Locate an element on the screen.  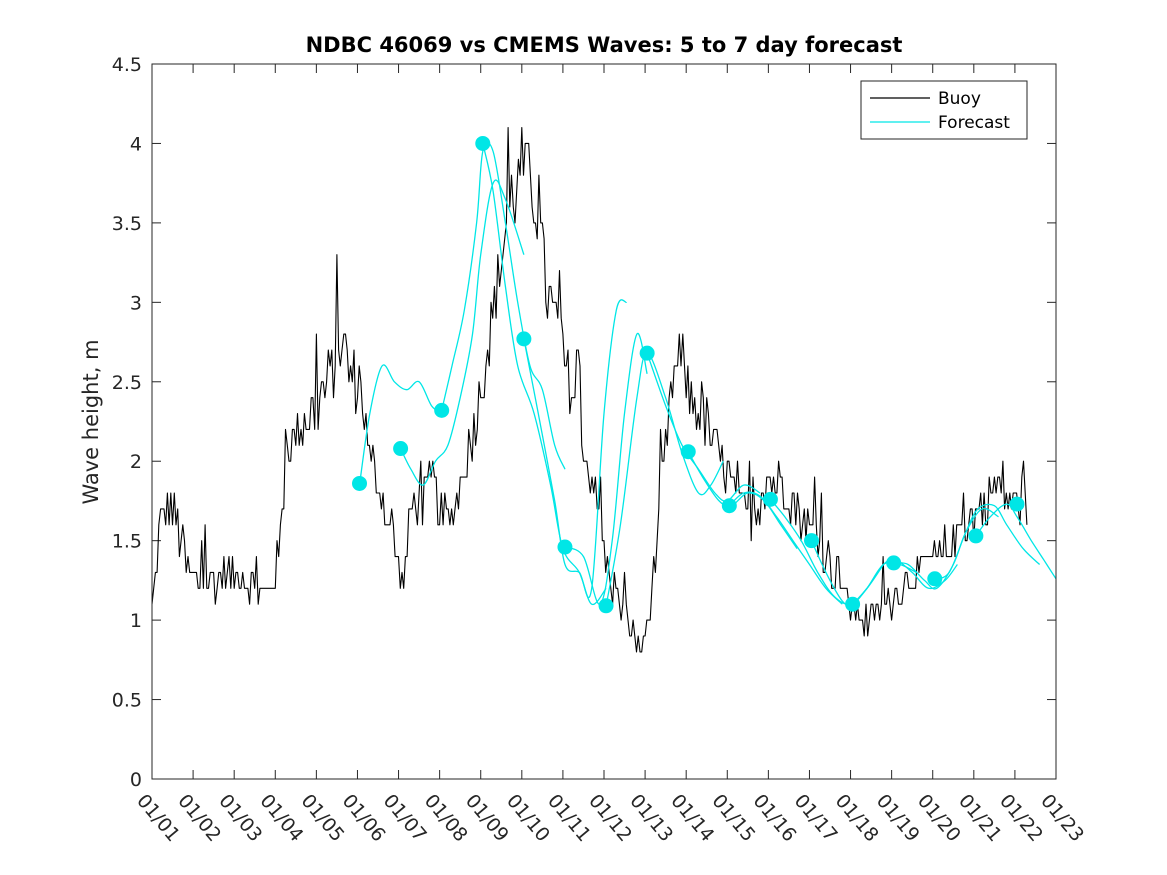
legend-box is located at coordinates (944, 110).